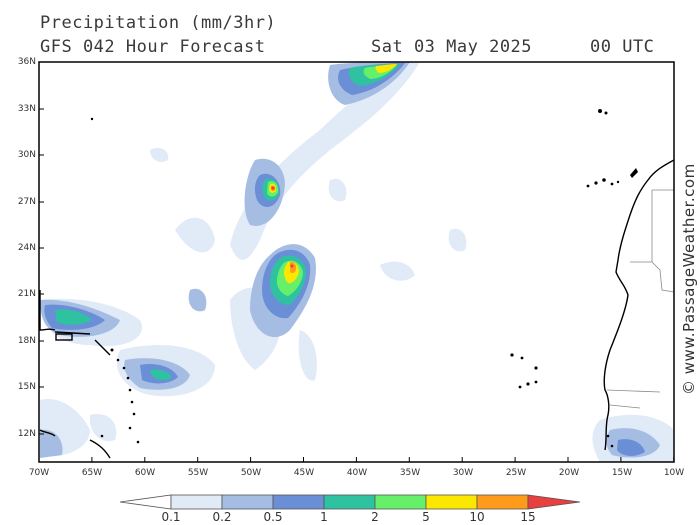 This screenshot has height=525, width=700. What do you see at coordinates (528, 517) in the screenshot?
I see `legend-label: 15` at bounding box center [528, 517].